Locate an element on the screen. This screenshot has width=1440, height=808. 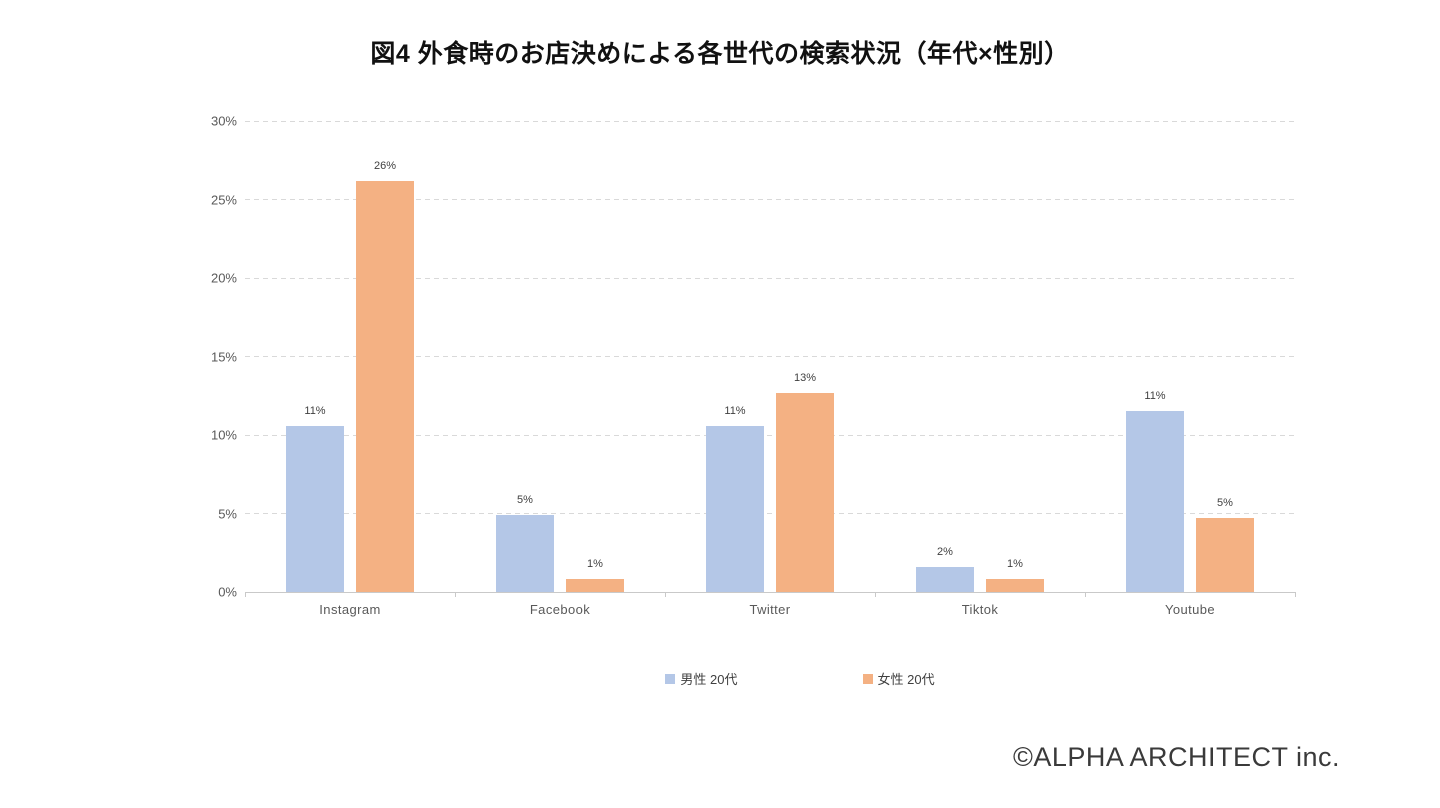
chart-title: 図4 外食時のお店決めによる各世代の検索状況（年代×性別） is located at coordinates (720, 54).